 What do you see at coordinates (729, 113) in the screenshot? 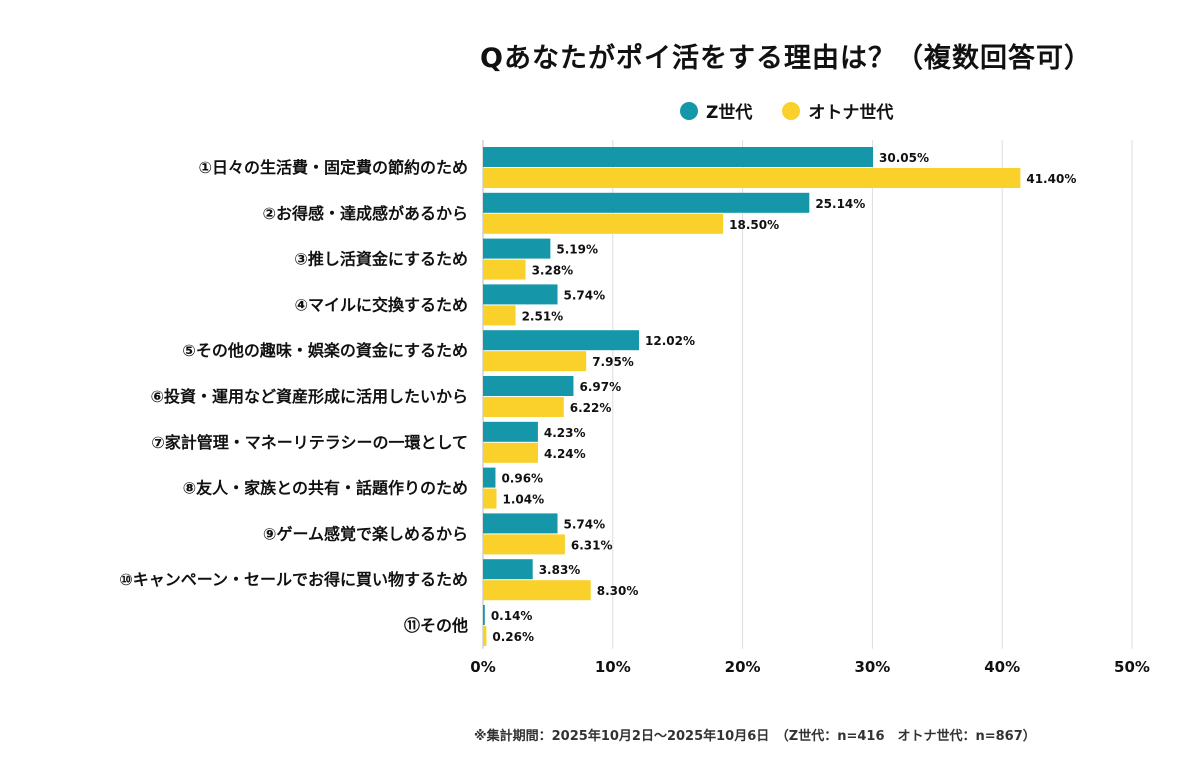
I see `legend-label-z: Z世代` at bounding box center [729, 113].